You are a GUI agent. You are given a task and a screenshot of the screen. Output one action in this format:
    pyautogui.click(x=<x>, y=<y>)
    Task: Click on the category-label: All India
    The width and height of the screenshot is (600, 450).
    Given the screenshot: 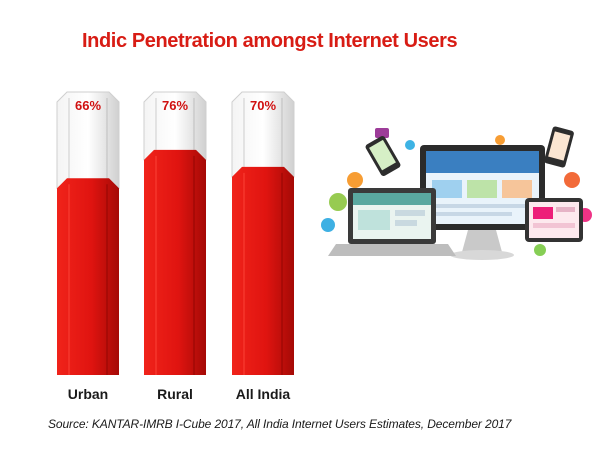 What is the action you would take?
    pyautogui.click(x=263, y=394)
    